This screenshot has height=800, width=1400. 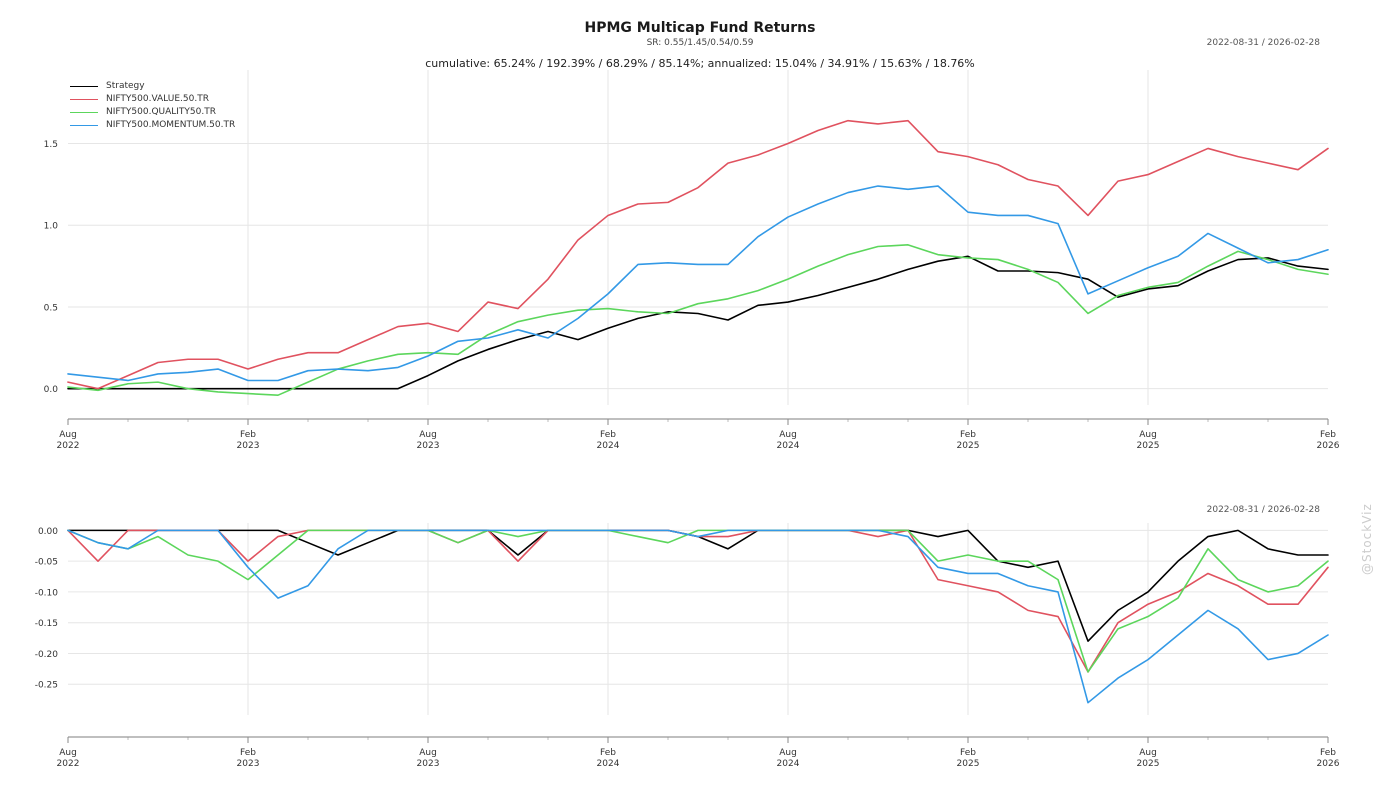 What do you see at coordinates (152, 86) in the screenshot?
I see `legend-item: Strategy` at bounding box center [152, 86].